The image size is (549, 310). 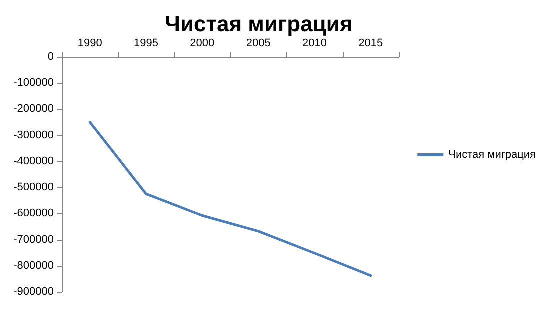 I want to click on chart-title: Чистая миграция, so click(x=259, y=24).